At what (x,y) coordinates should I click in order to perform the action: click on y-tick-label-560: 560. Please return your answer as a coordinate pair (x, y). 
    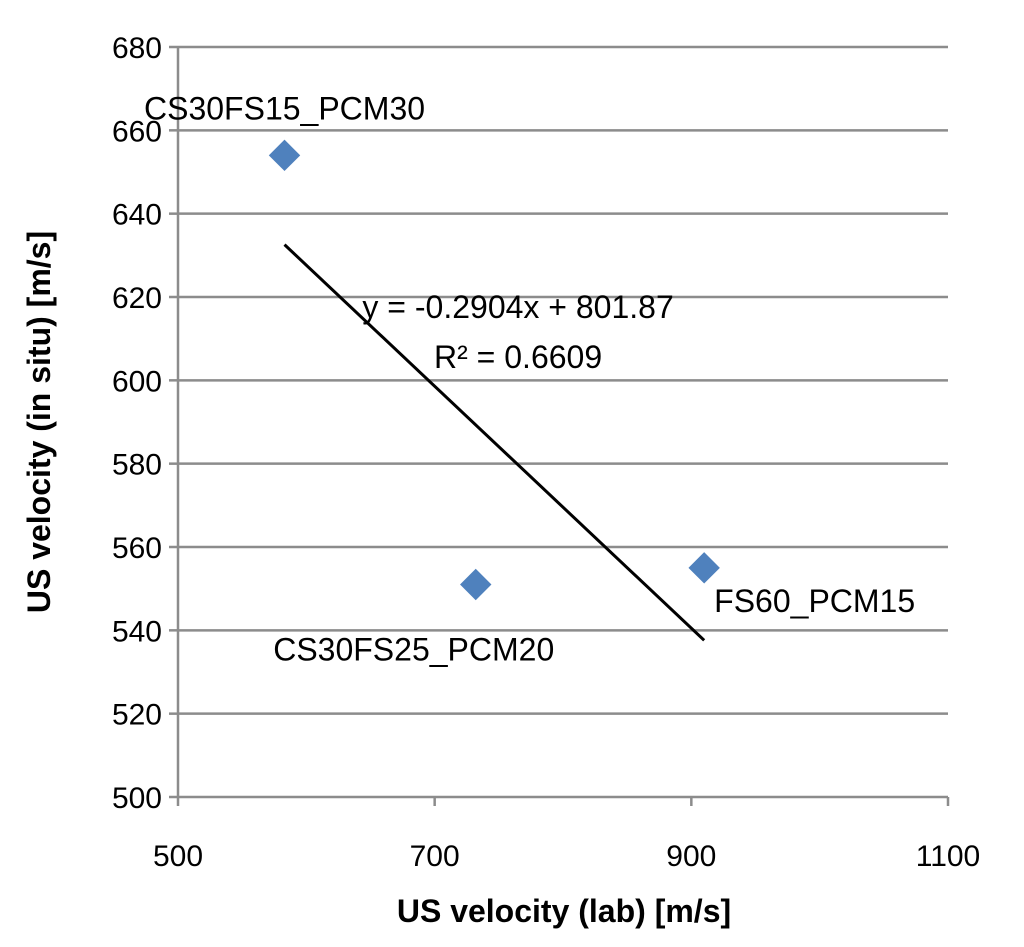
    Looking at the image, I should click on (137, 548).